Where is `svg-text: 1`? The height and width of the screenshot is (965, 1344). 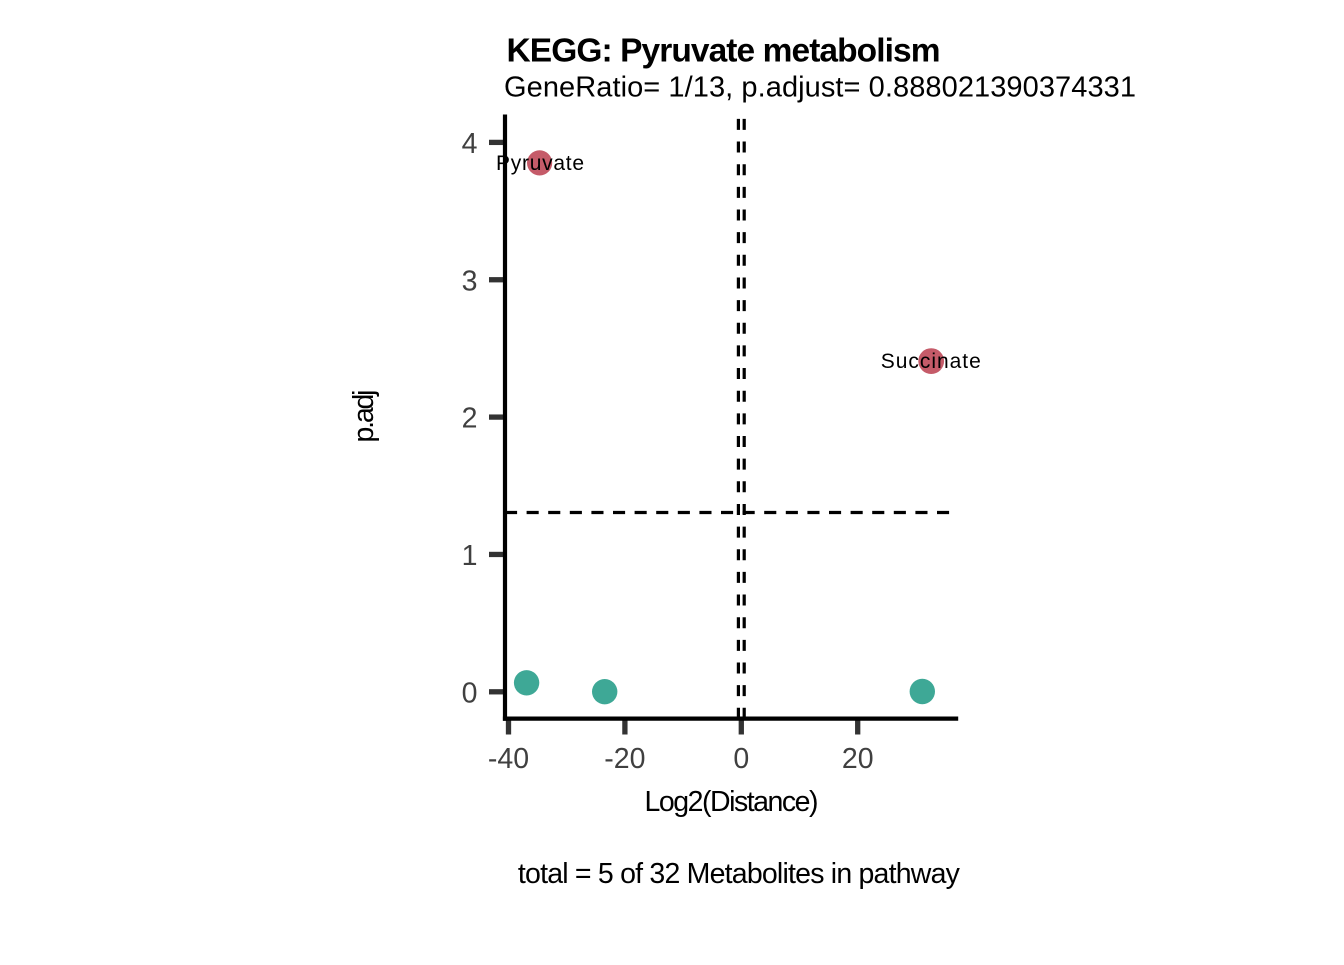
svg-text: 1 is located at coordinates (470, 556).